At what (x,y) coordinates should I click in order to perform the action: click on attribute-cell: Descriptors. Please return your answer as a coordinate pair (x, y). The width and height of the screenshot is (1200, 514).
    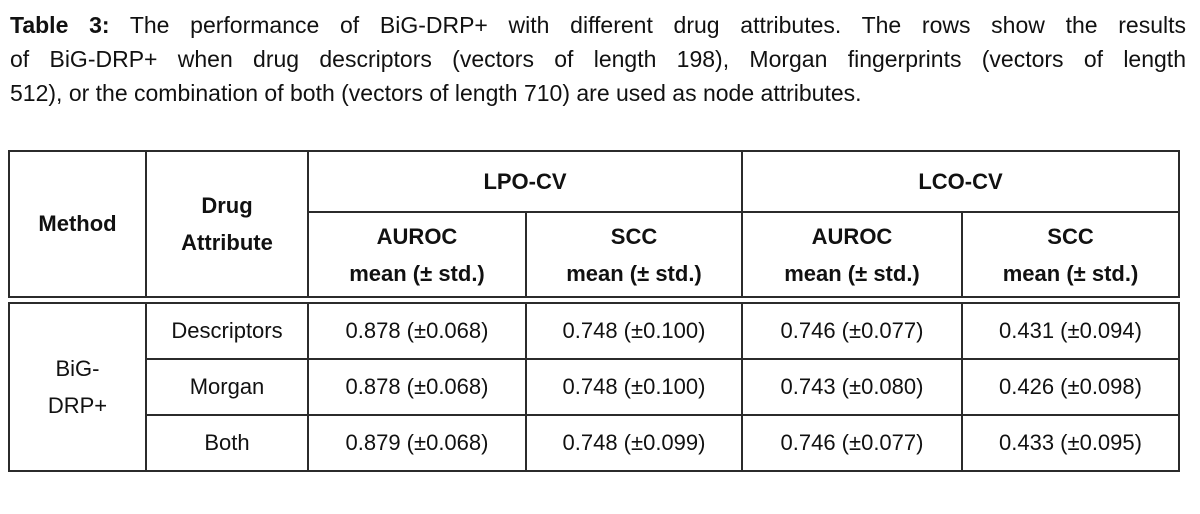
    Looking at the image, I should click on (227, 331).